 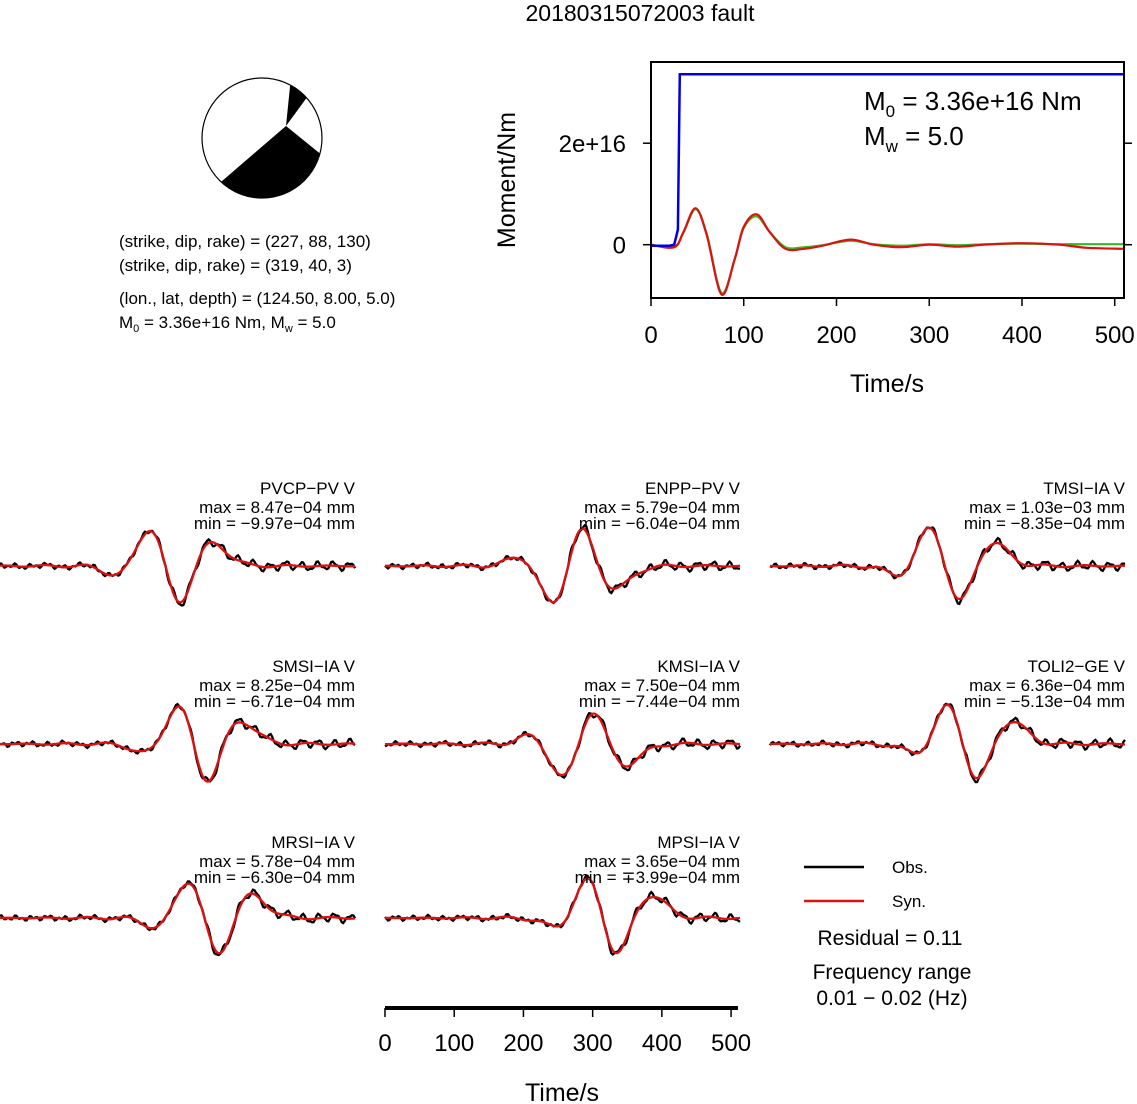 What do you see at coordinates (1047, 507) in the screenshot?
I see `station-max: max = 1.03e−03 mm` at bounding box center [1047, 507].